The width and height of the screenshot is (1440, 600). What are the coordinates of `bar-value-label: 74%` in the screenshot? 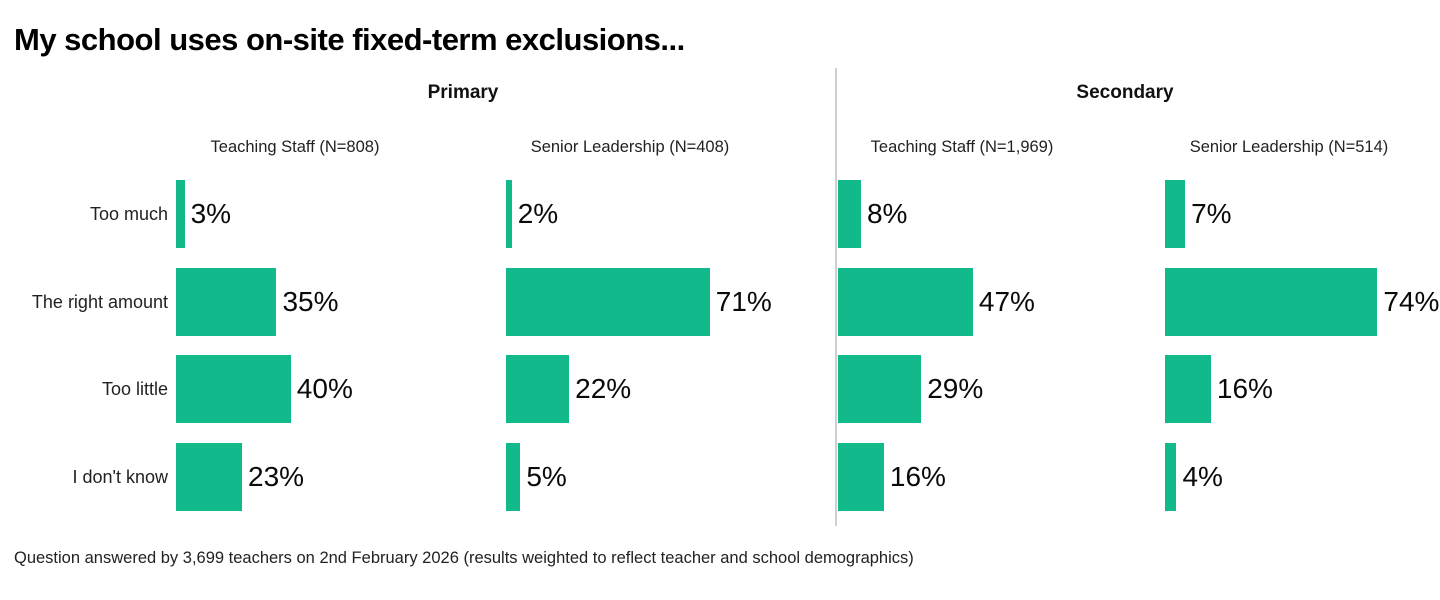 It's located at (1411, 301).